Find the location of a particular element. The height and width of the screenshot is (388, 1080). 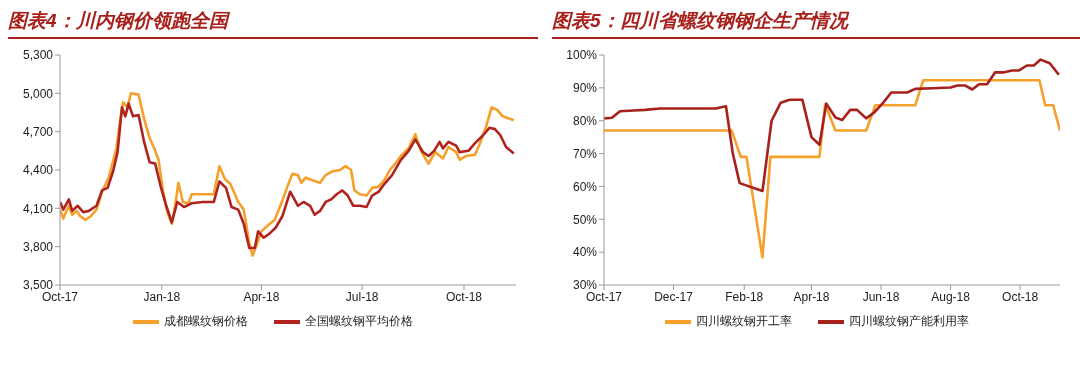

x-tick-label: Jul-18 is located at coordinates (362, 296).